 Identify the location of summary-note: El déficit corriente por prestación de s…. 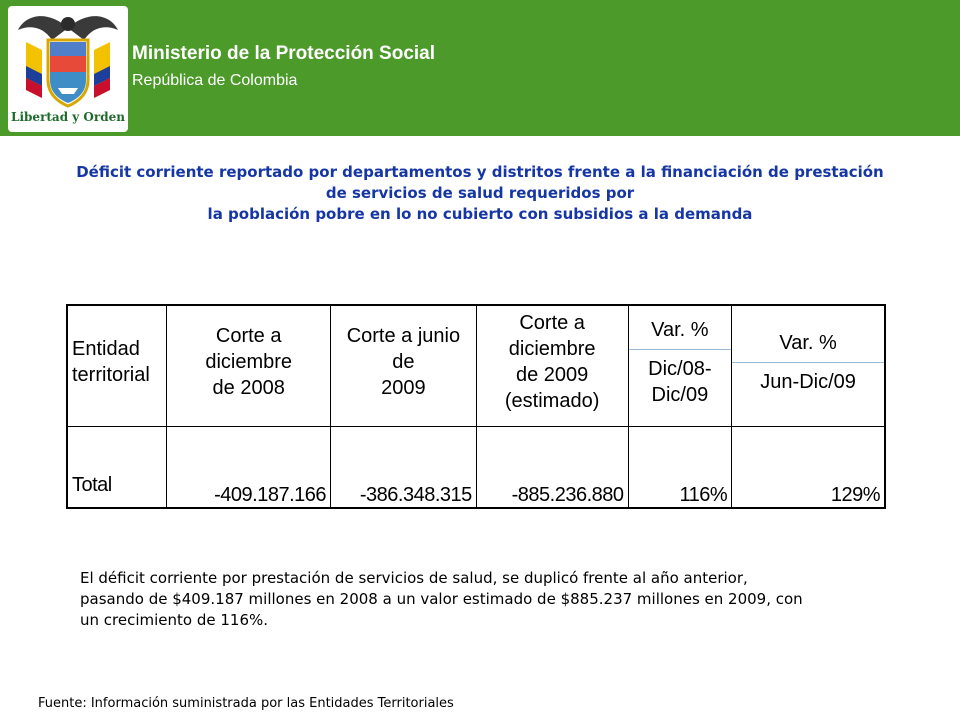
(480, 599).